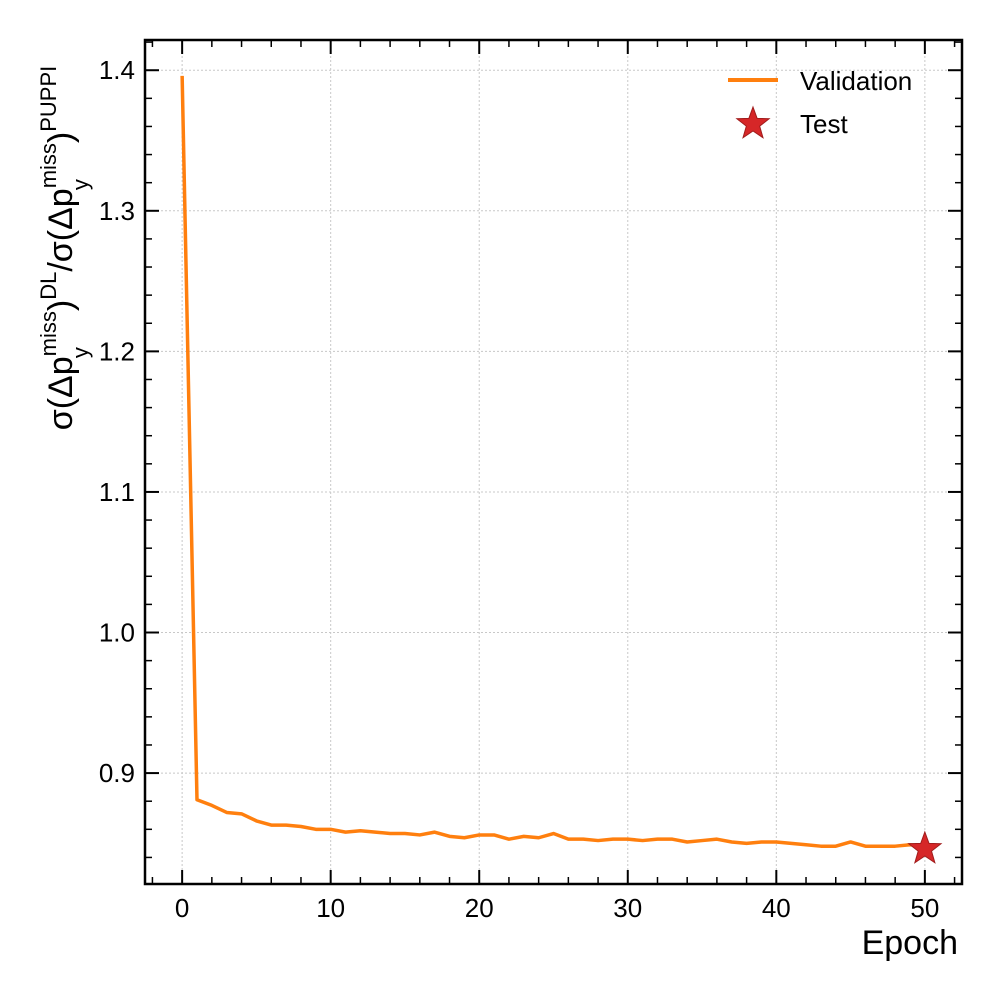  Describe the element at coordinates (924, 908) in the screenshot. I see `x-tick-label: 50` at that location.